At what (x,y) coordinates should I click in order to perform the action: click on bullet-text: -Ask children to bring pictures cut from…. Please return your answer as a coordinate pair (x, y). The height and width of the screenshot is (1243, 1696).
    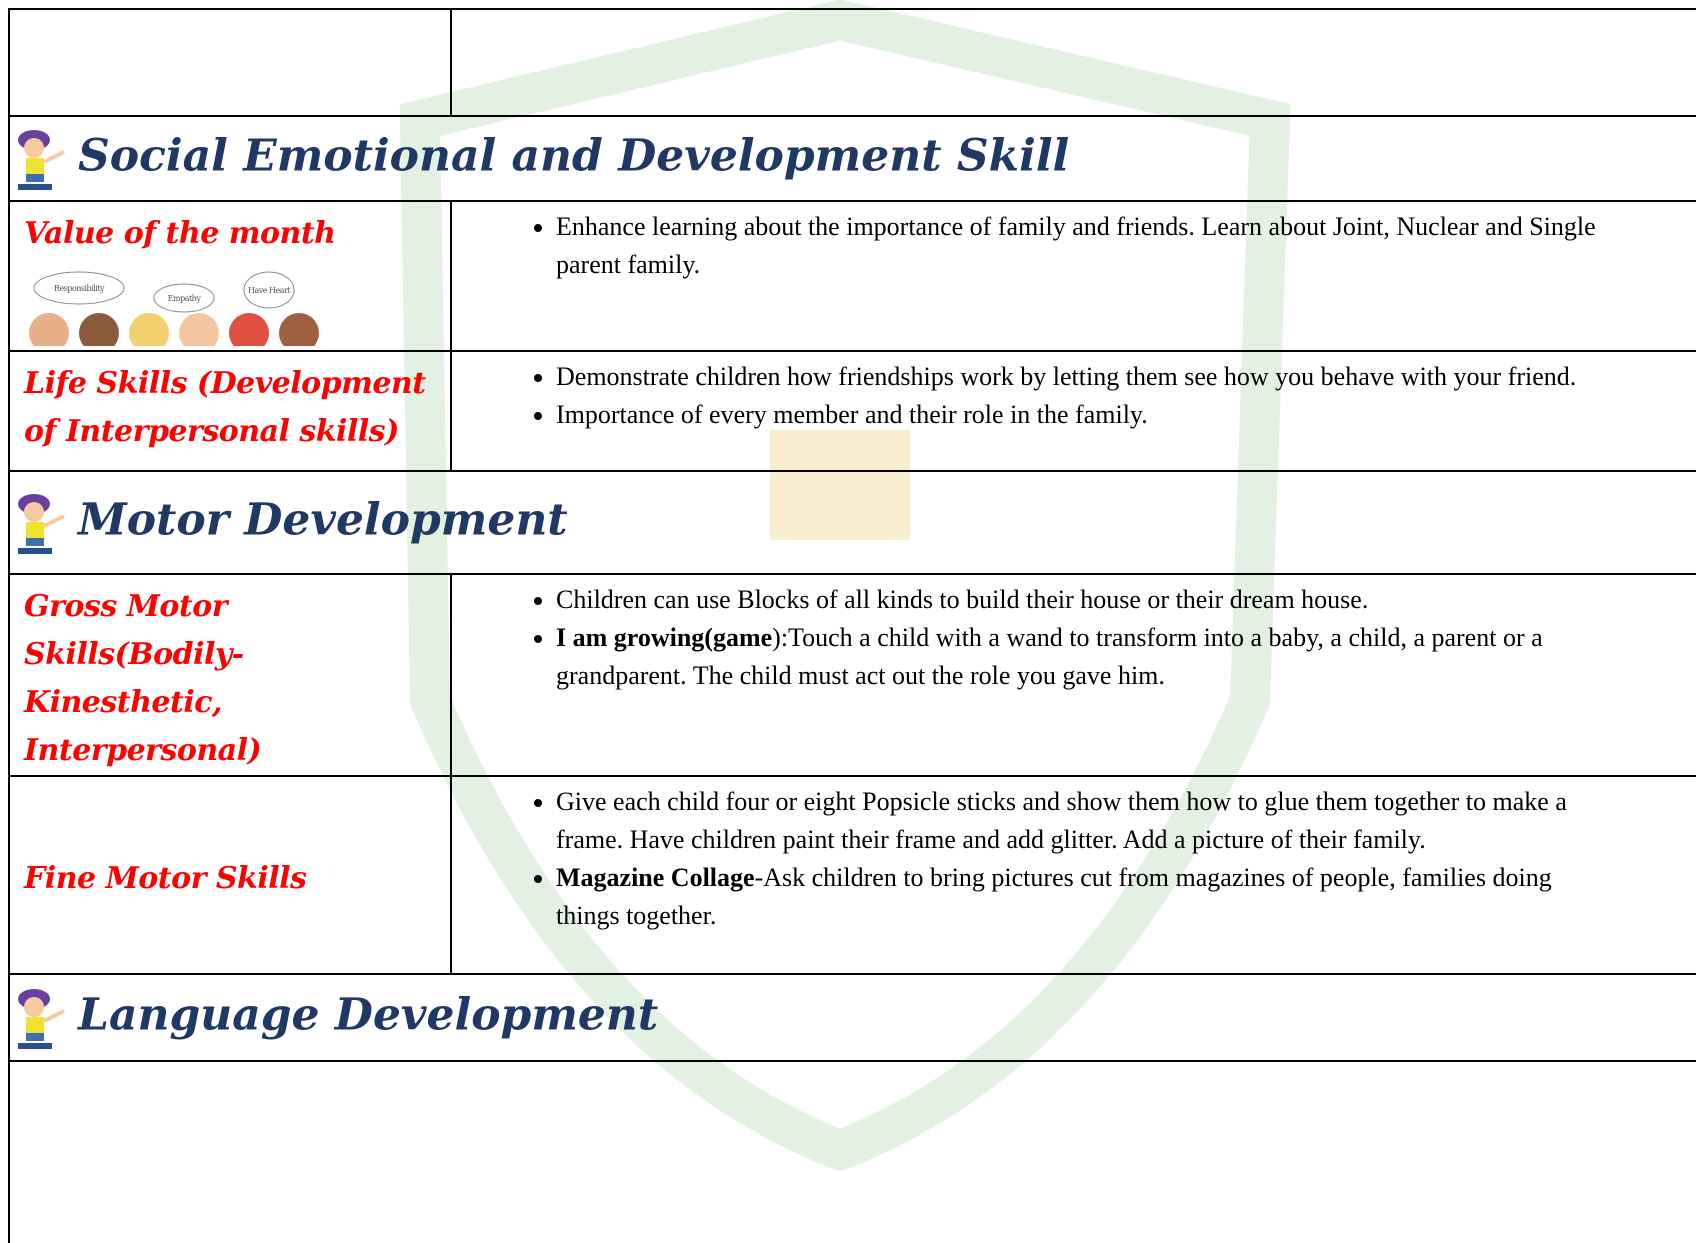
    Looking at the image, I should click on (1054, 896).